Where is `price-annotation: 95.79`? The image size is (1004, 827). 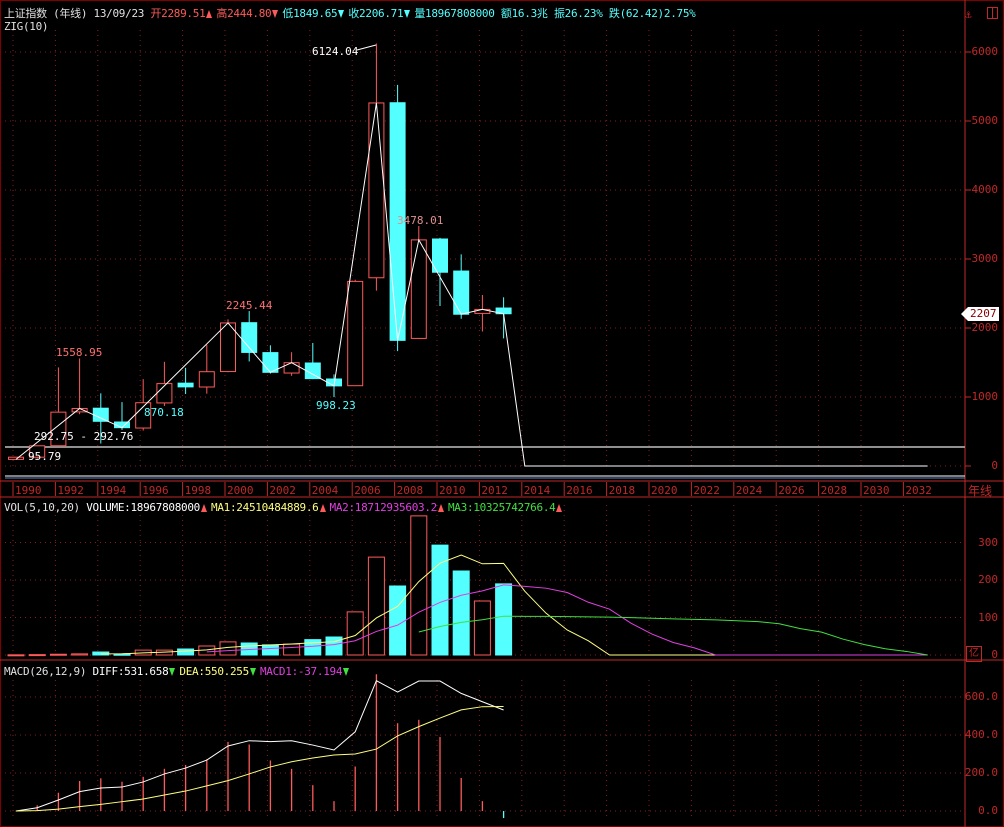 price-annotation: 95.79 is located at coordinates (45, 456).